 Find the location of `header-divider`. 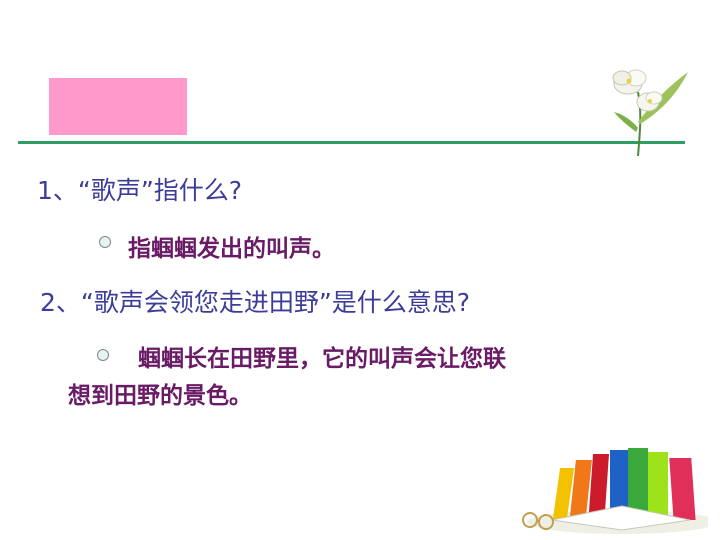

header-divider is located at coordinates (351, 142).